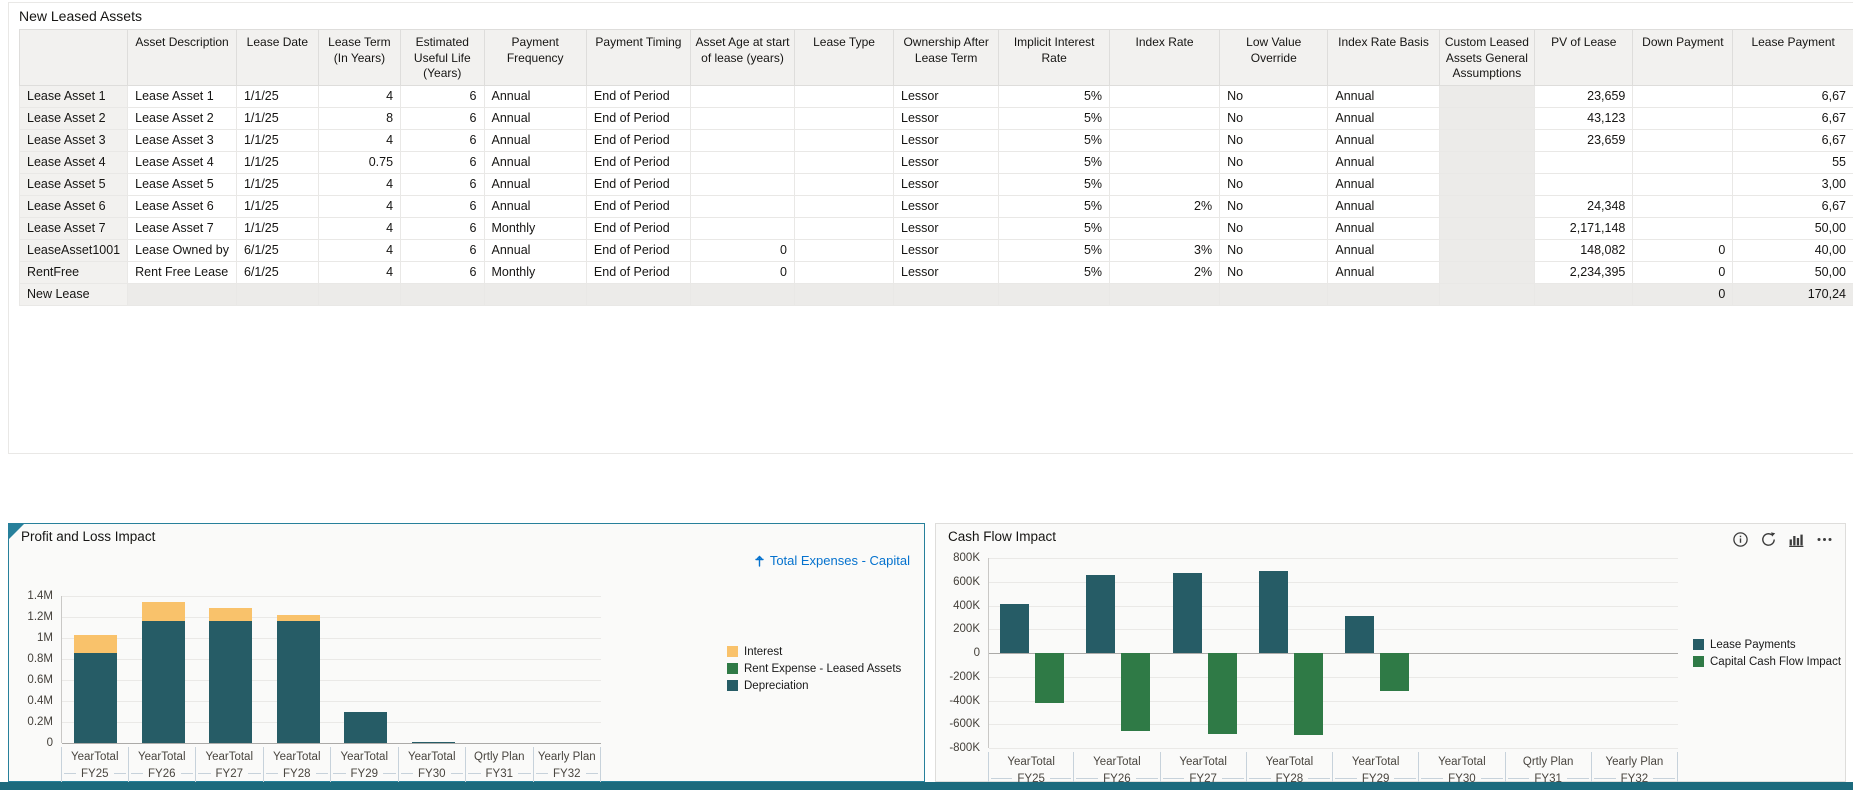  What do you see at coordinates (1165, 272) in the screenshot?
I see `grid-cell: 2%` at bounding box center [1165, 272].